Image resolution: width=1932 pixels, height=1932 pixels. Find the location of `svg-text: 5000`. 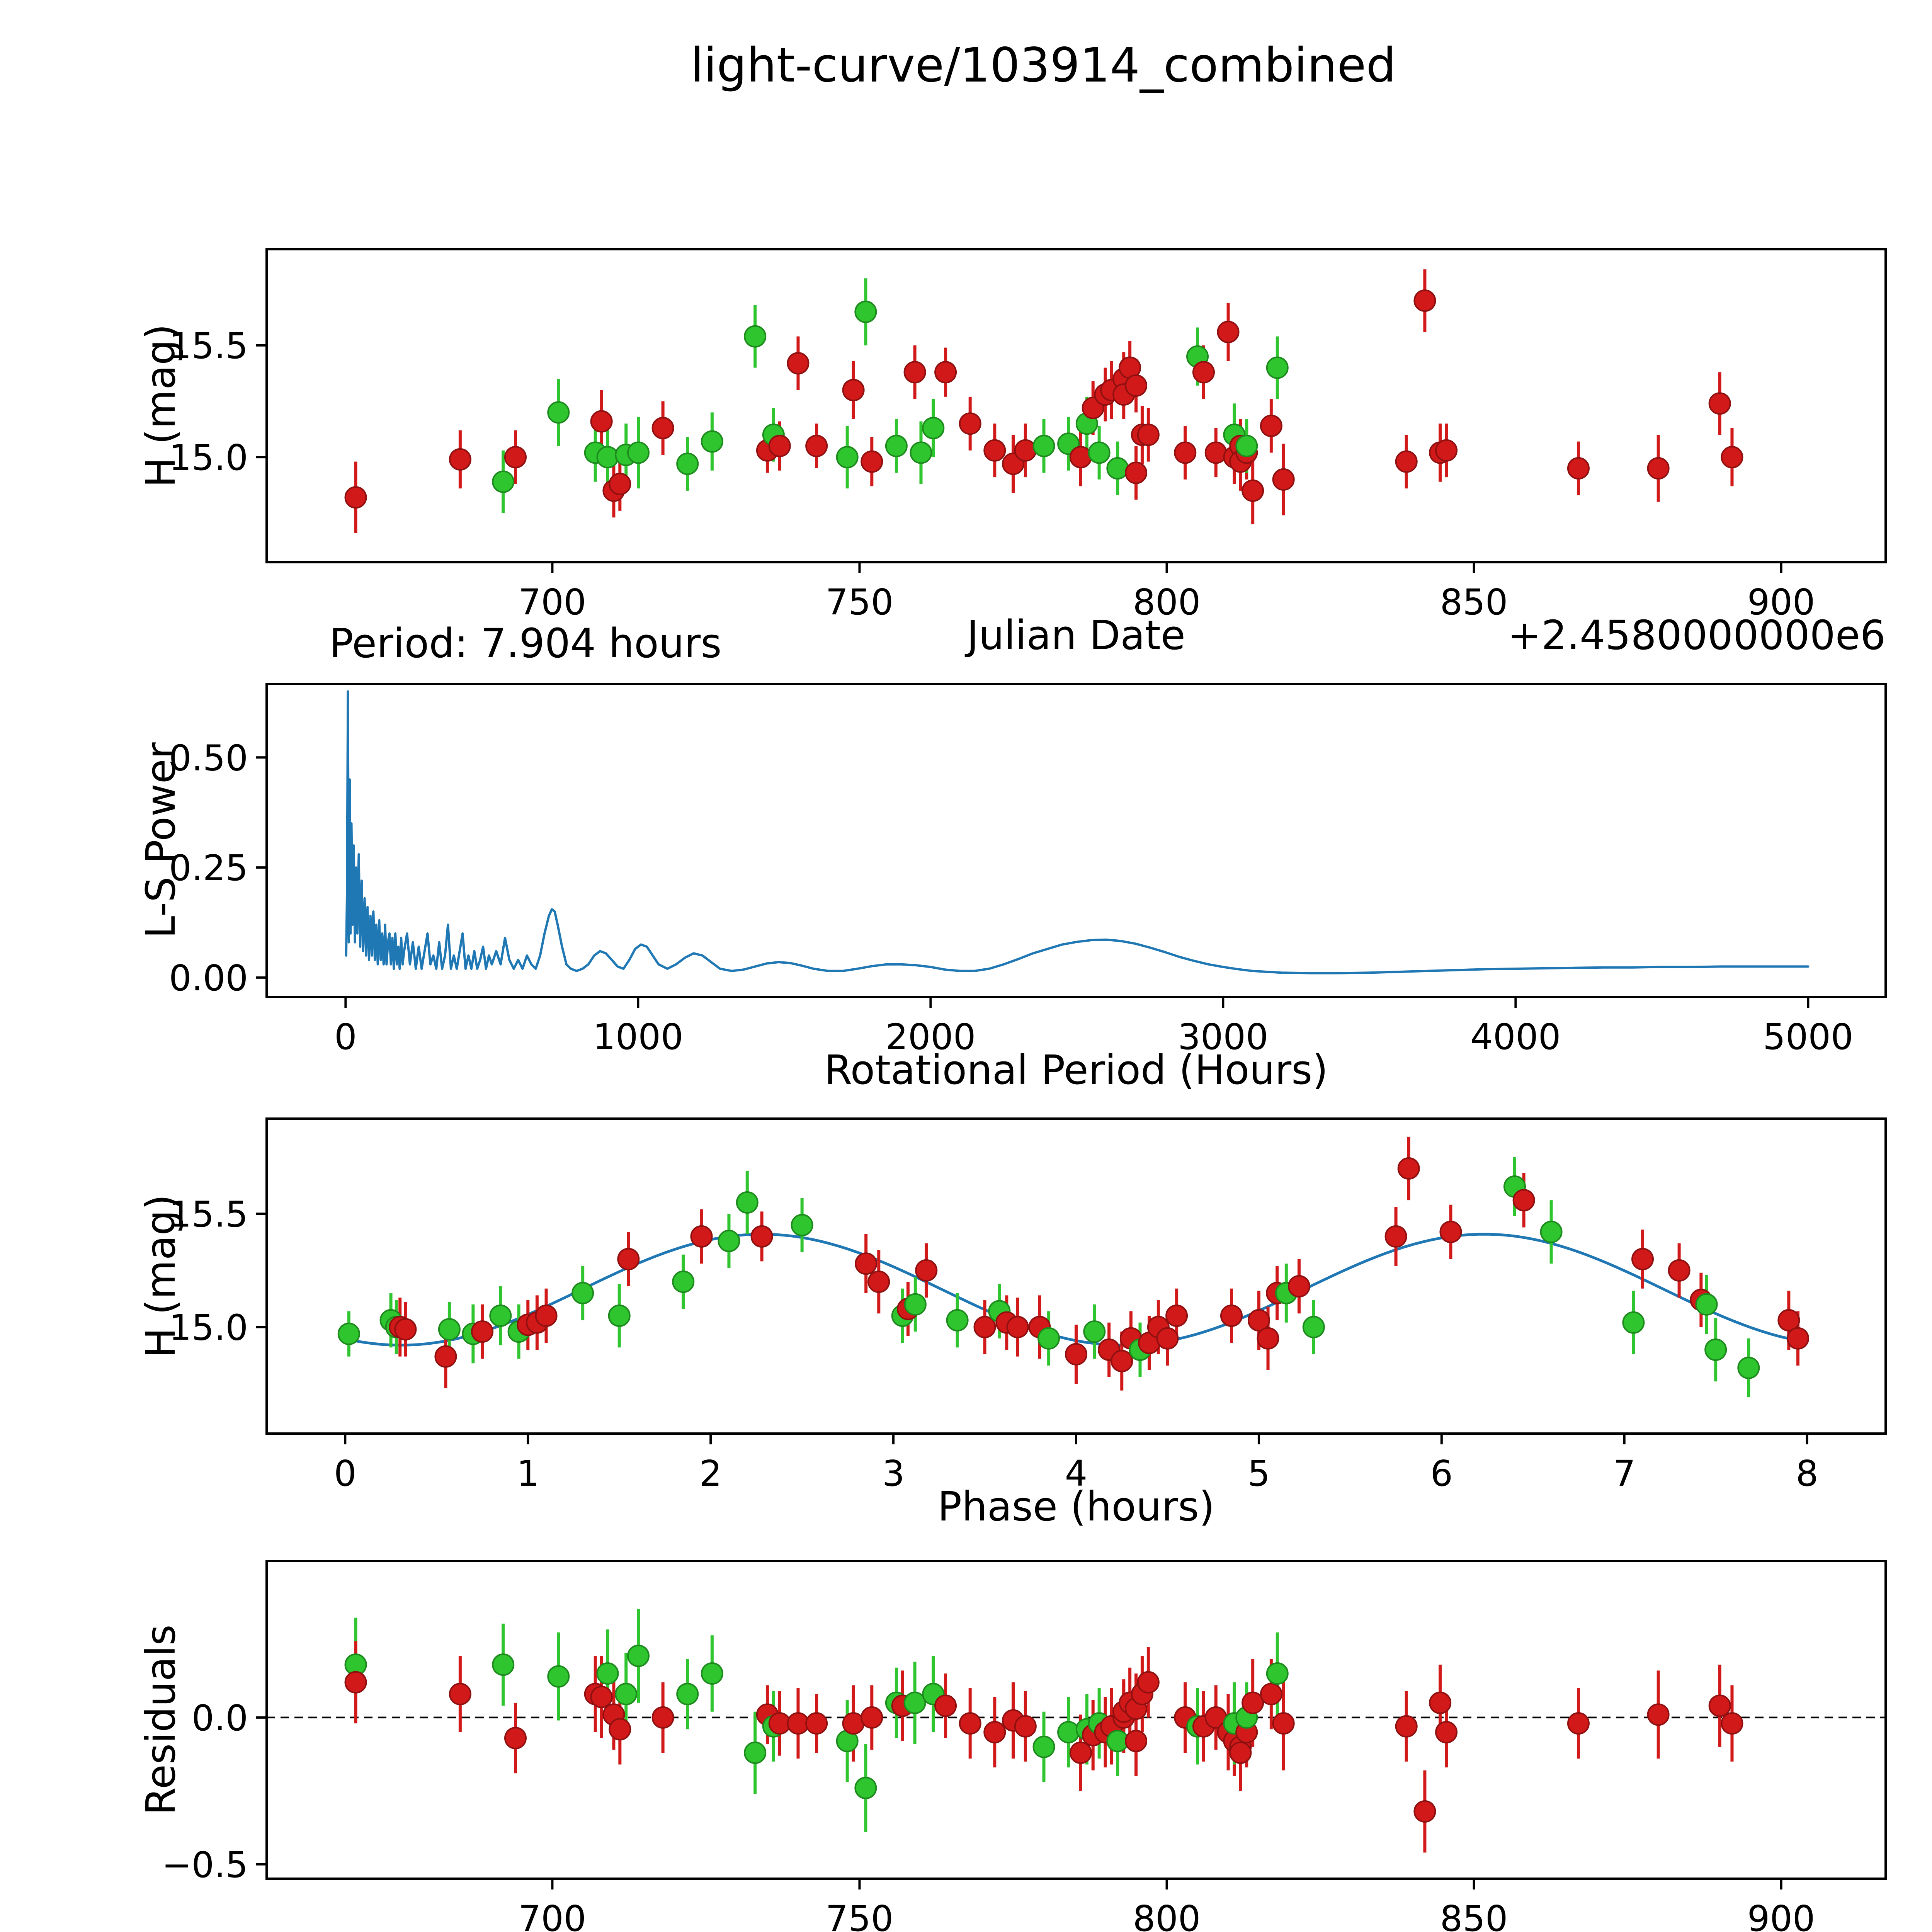

svg-text: 5000 is located at coordinates (1808, 1037).